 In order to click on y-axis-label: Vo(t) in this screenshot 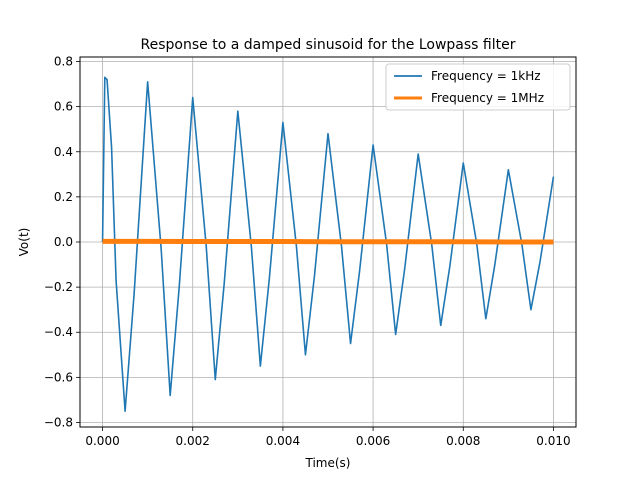, I will do `click(24, 242)`.